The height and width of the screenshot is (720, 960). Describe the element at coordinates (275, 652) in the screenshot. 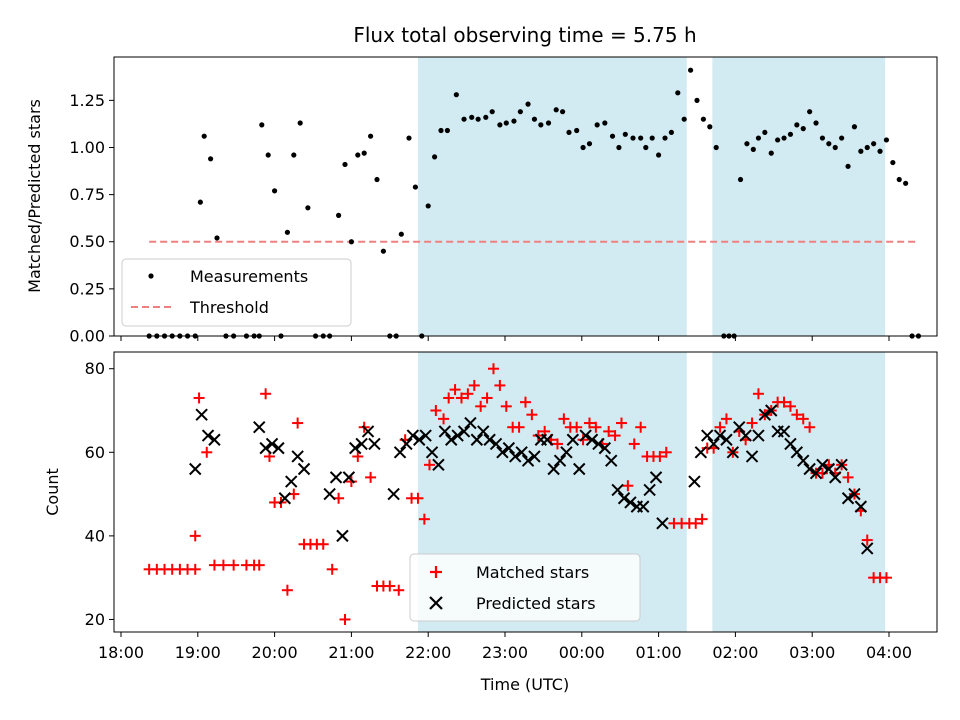

I see `x-tick-label: 20:00` at that location.